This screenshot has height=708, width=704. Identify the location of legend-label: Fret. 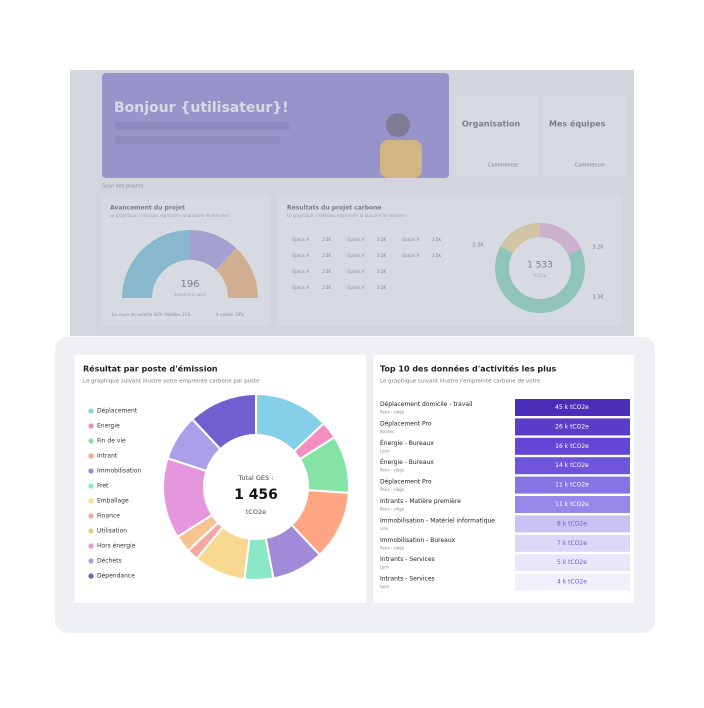
(103, 486).